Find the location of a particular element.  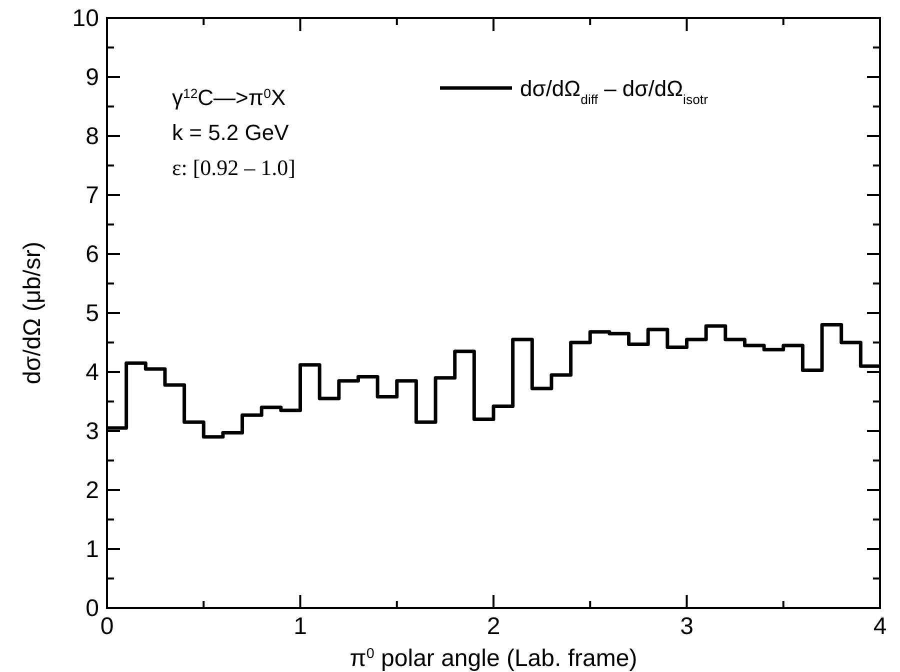

x-tick-label: 2 is located at coordinates (493, 626).